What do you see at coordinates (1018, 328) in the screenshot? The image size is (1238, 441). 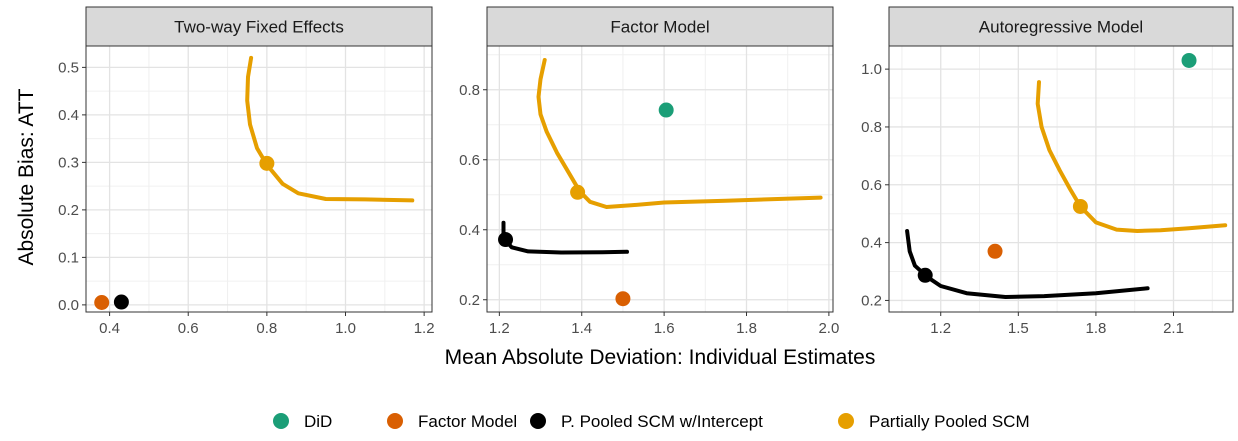 I see `x-tick-label: 1.5` at bounding box center [1018, 328].